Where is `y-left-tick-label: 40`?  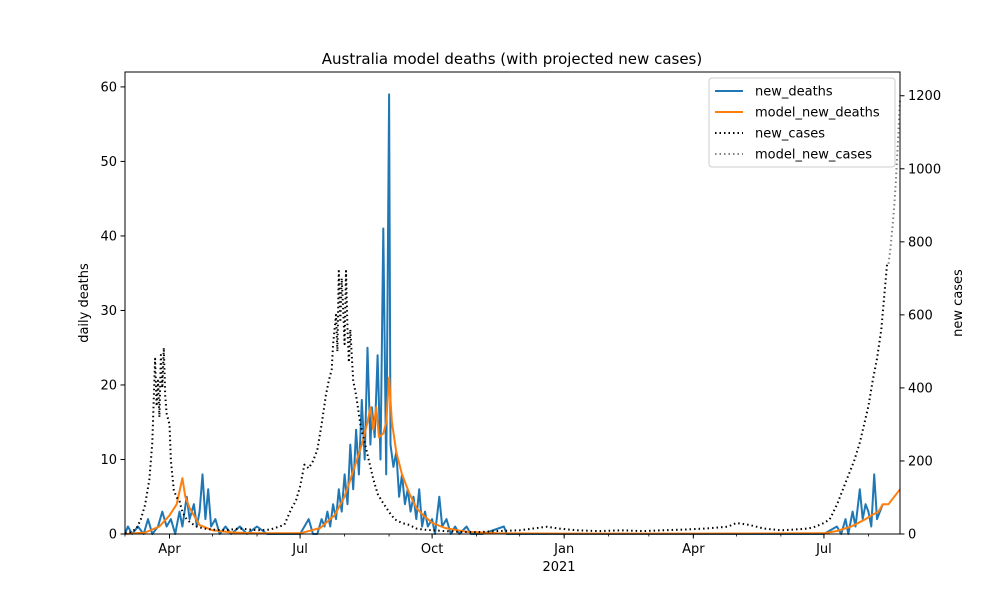
y-left-tick-label: 40 is located at coordinates (108, 236).